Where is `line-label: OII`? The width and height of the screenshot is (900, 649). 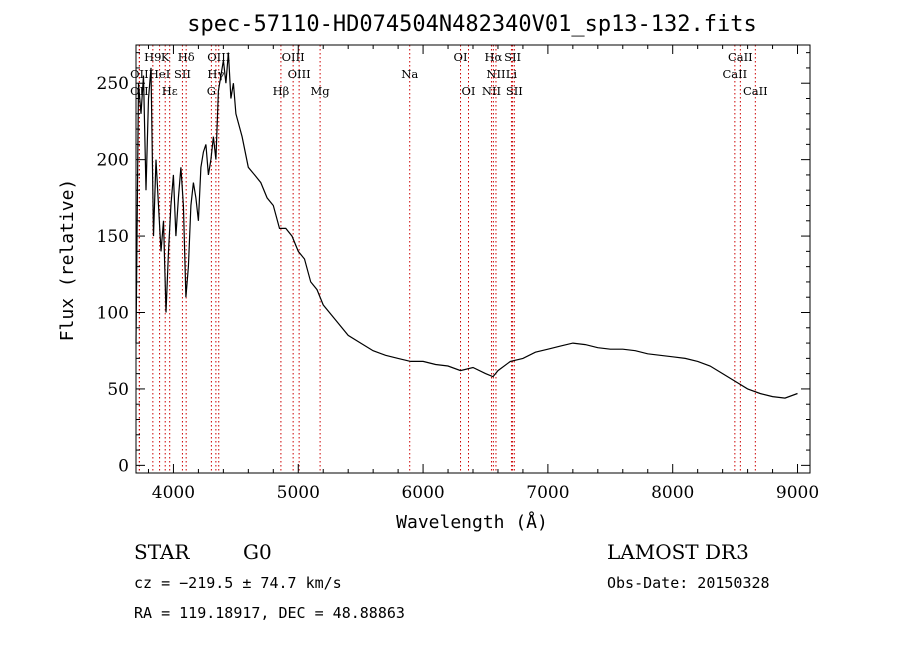 line-label: OII is located at coordinates (139, 74).